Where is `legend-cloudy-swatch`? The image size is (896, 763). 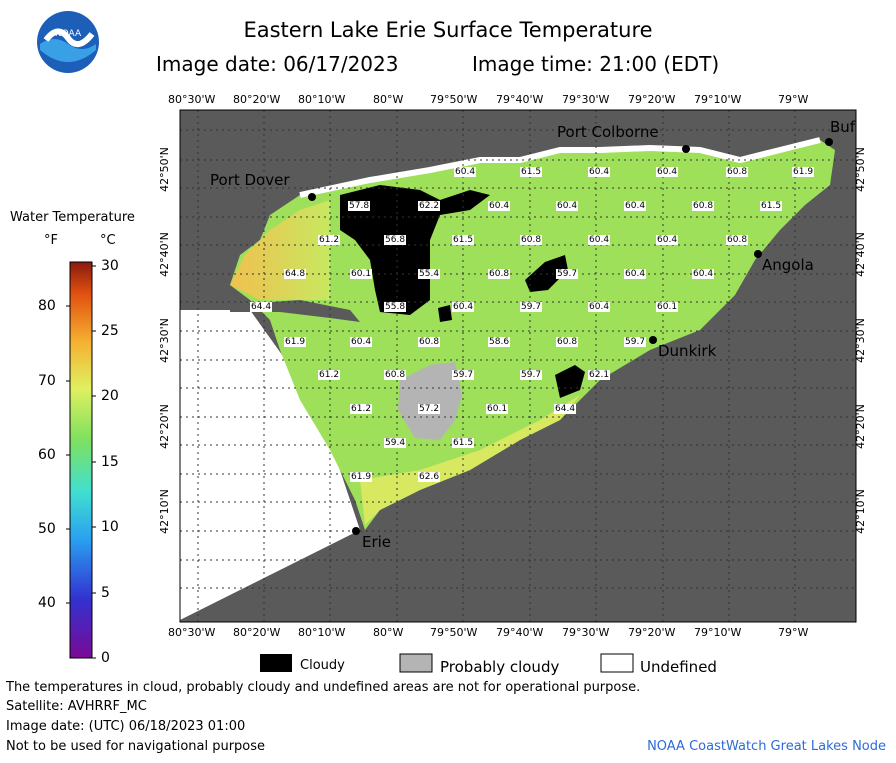
legend-cloudy-swatch is located at coordinates (276, 663).